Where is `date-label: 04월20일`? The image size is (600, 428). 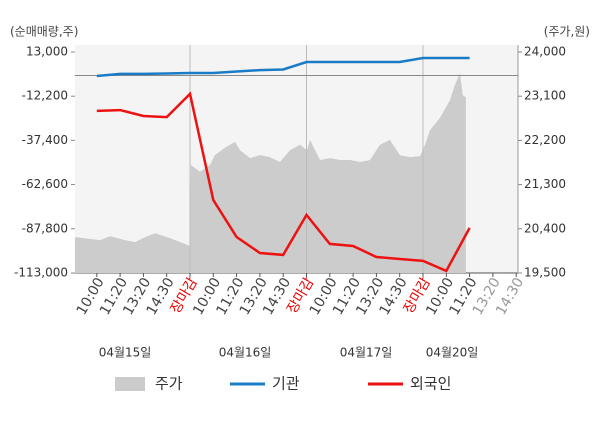 date-label: 04월20일 is located at coordinates (452, 353).